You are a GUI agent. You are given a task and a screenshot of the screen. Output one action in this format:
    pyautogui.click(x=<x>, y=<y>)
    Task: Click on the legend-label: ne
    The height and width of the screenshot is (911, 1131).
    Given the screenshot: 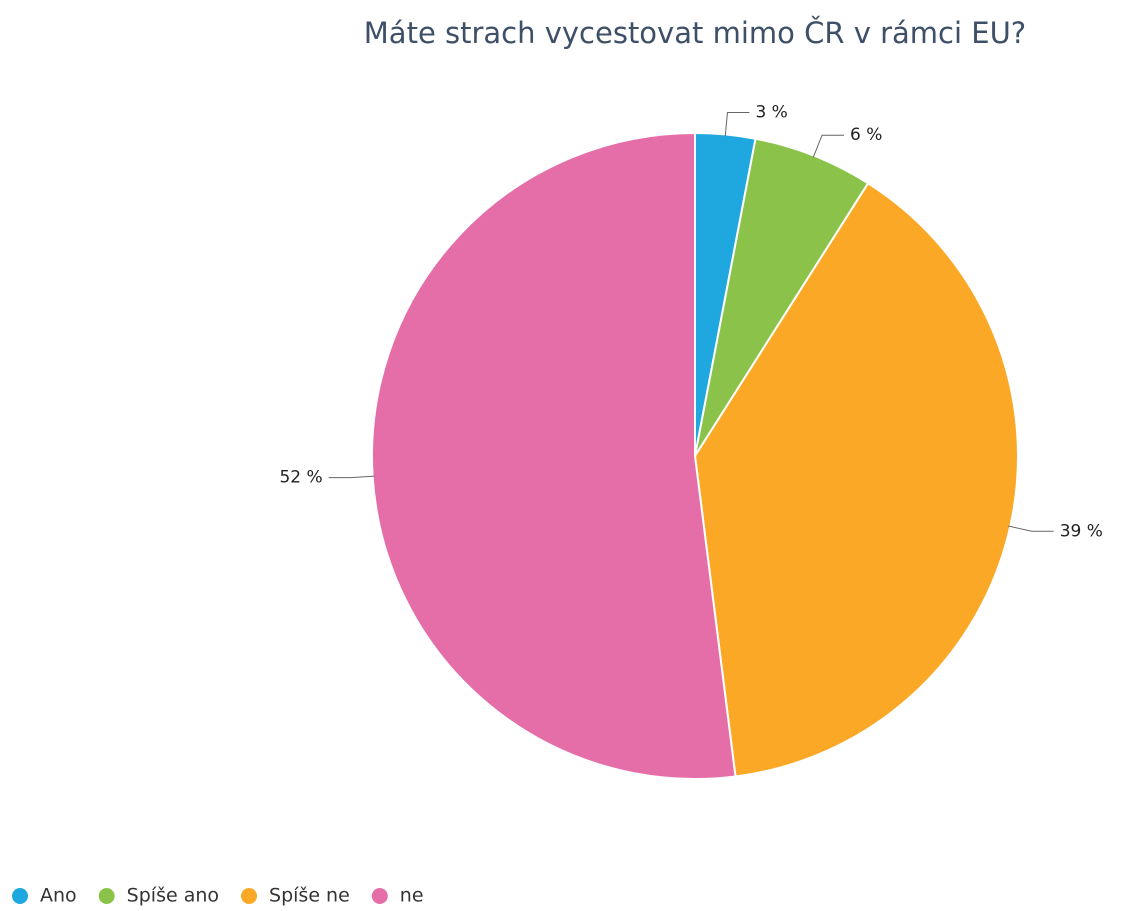 What is the action you would take?
    pyautogui.click(x=412, y=896)
    